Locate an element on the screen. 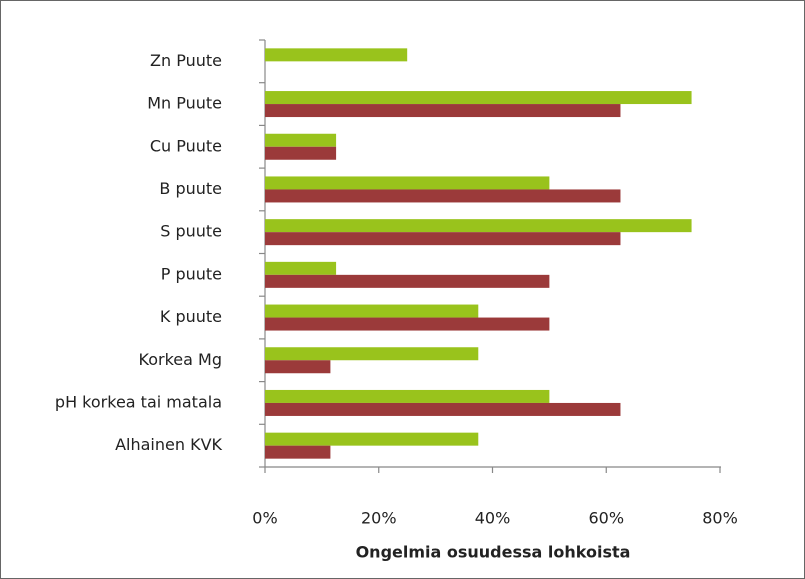 The width and height of the screenshot is (805, 579). y-tick-label: Zn Puute is located at coordinates (186, 60).